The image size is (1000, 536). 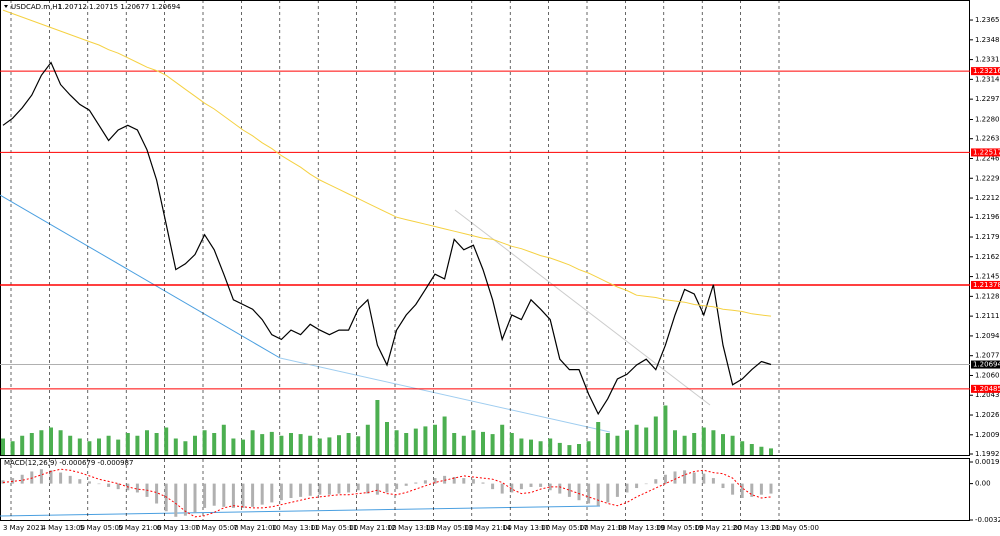 I want to click on macd-panel, so click(x=485, y=489).